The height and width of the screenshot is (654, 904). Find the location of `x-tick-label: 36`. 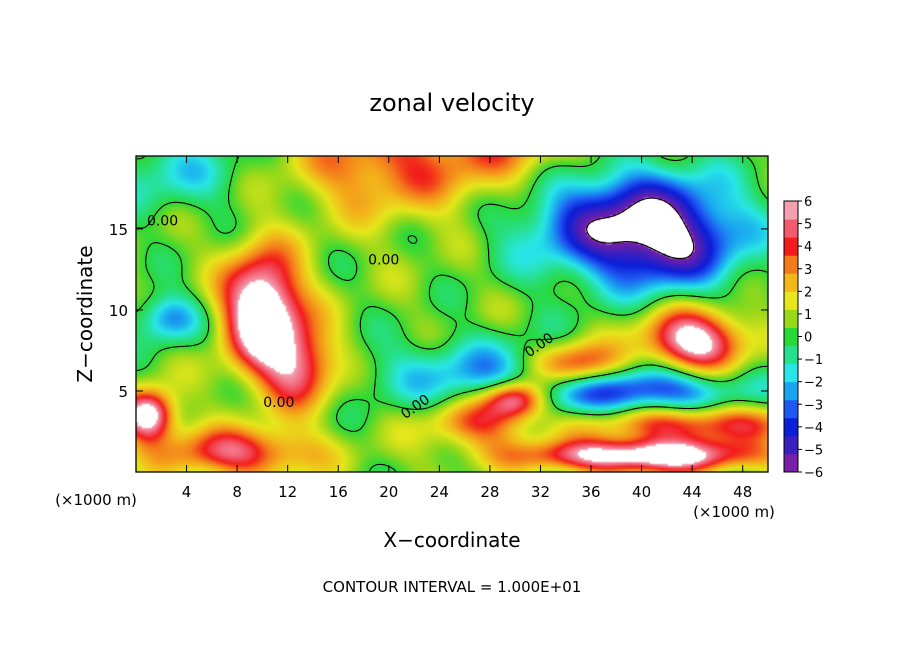

x-tick-label: 36 is located at coordinates (590, 492).